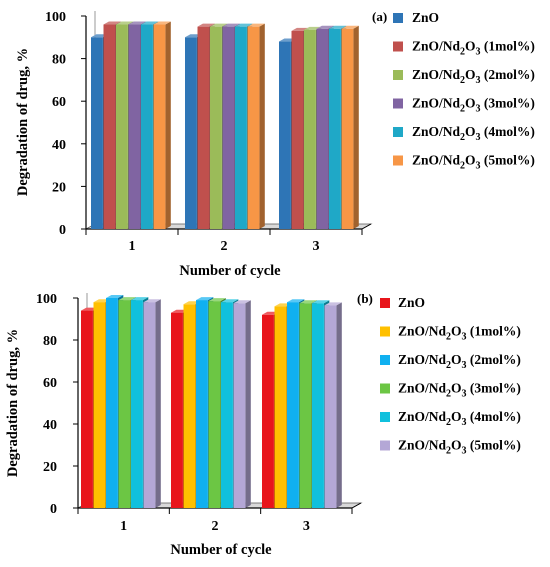 The image size is (550, 567). What do you see at coordinates (316, 246) in the screenshot?
I see `chart-a-x-tick-label: 3` at bounding box center [316, 246].